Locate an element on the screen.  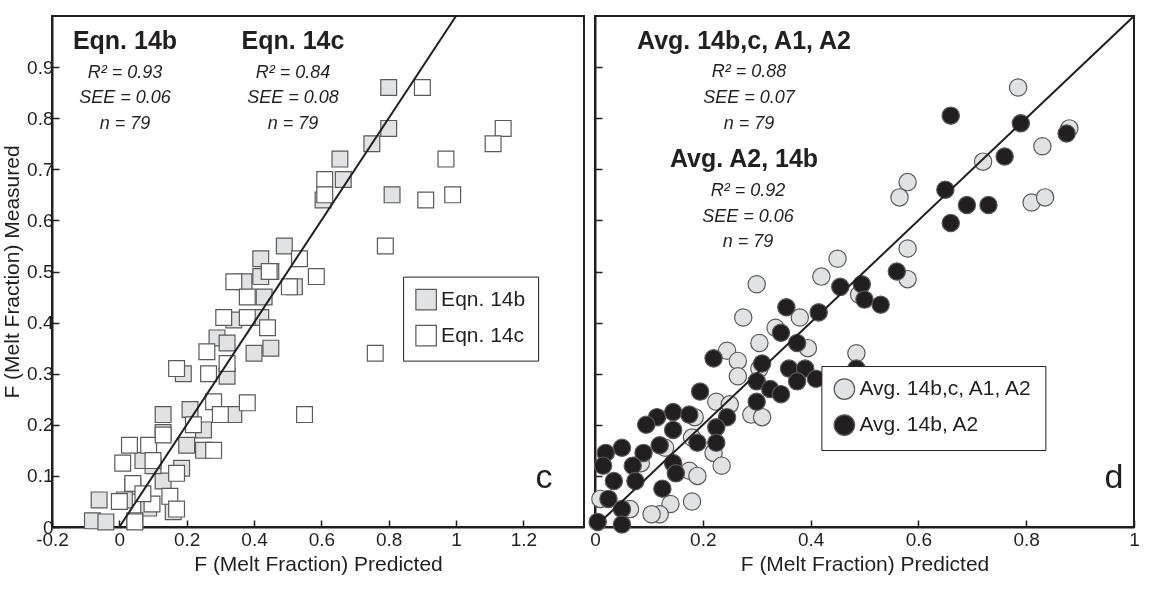
annotation: Avg. A2, 14b is located at coordinates (744, 158).